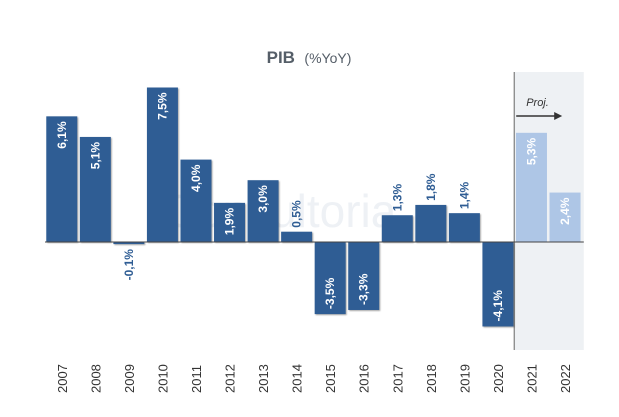 The image size is (619, 417). I want to click on bar-2018, so click(431, 223).